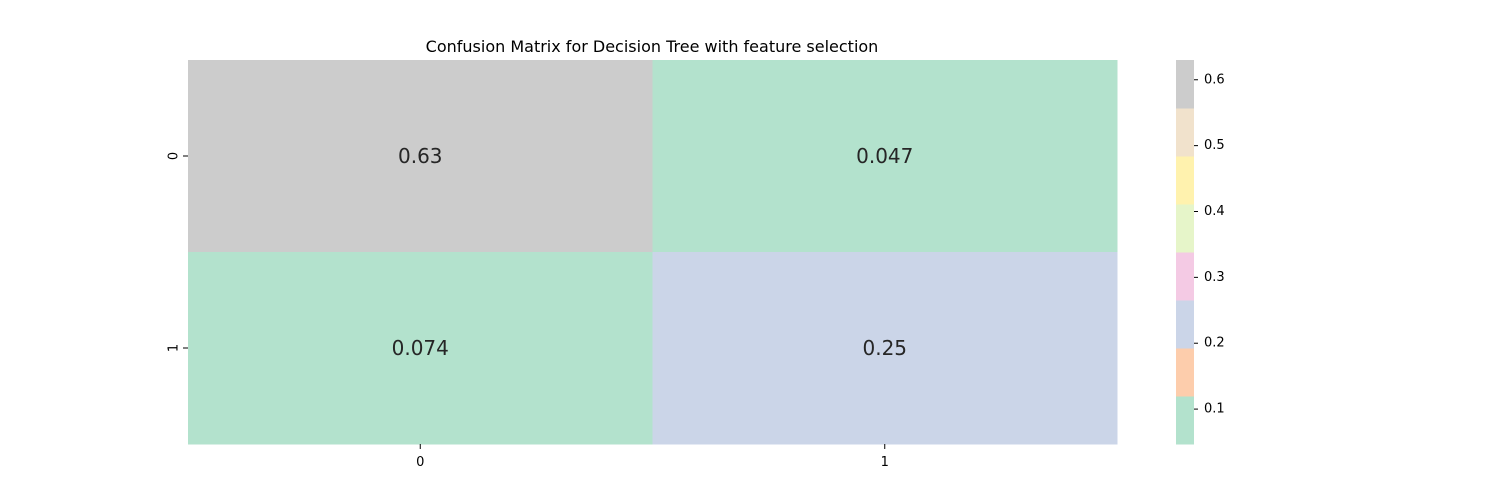 The width and height of the screenshot is (1500, 504). I want to click on colorbar-tick-label: 0.6, so click(1214, 79).